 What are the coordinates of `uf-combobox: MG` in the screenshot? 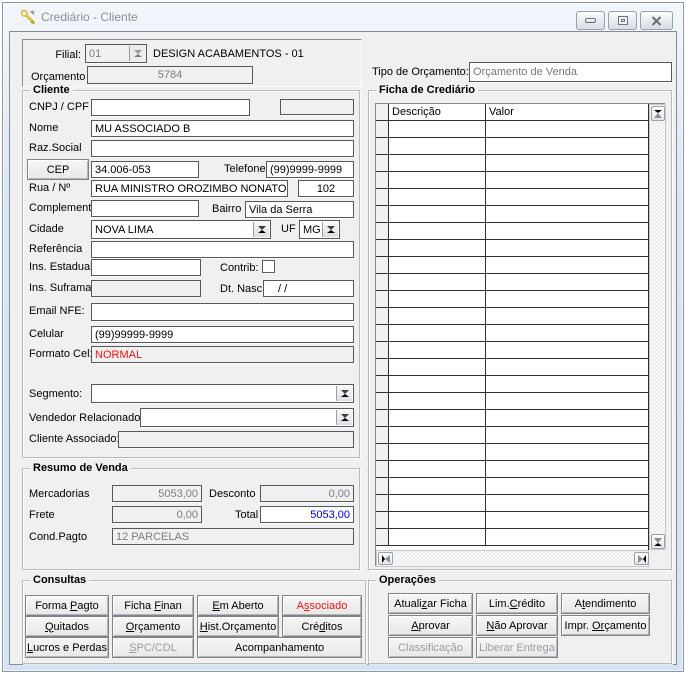 It's located at (319, 229).